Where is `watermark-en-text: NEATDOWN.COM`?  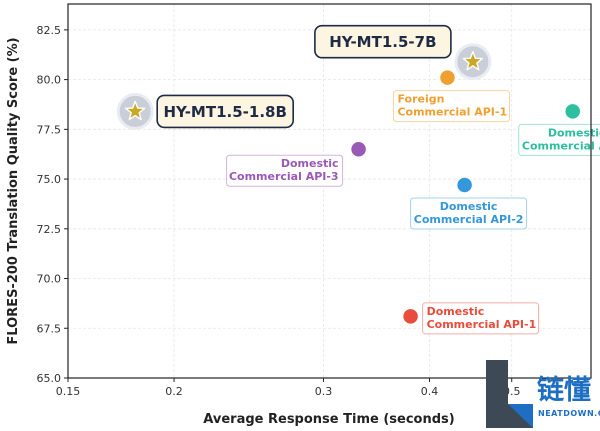 watermark-en-text: NEATDOWN.COM is located at coordinates (569, 413).